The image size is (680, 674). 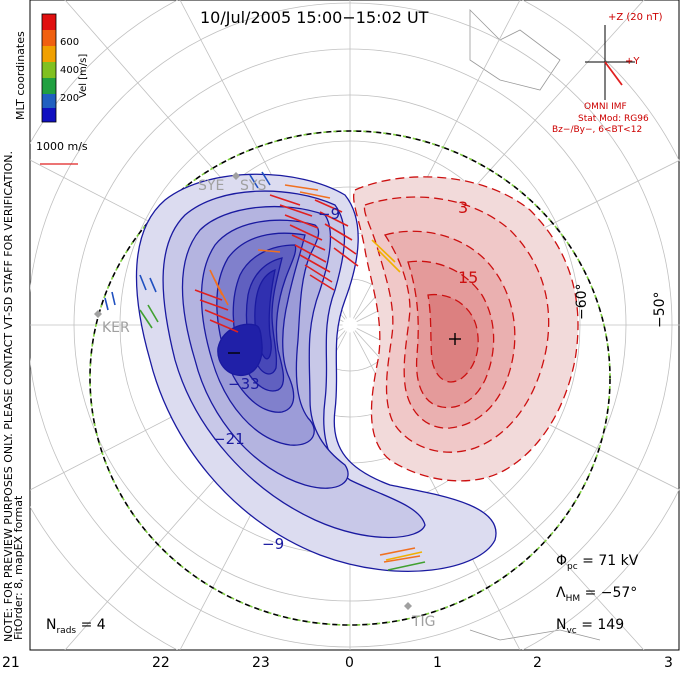 What do you see at coordinates (51, 625) in the screenshot?
I see `nrads-symbol: N` at bounding box center [51, 625].